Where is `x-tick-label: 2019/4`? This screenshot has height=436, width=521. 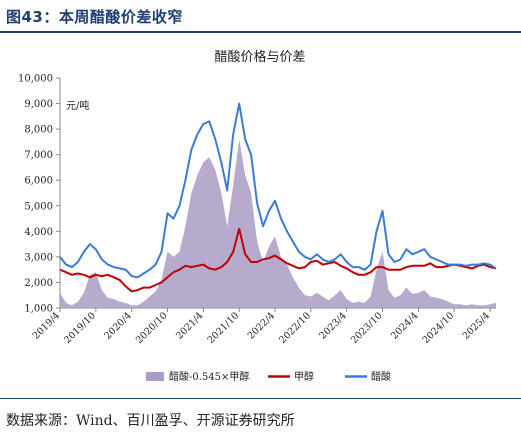 x-tick-label: 2019/4 is located at coordinates (46, 325).